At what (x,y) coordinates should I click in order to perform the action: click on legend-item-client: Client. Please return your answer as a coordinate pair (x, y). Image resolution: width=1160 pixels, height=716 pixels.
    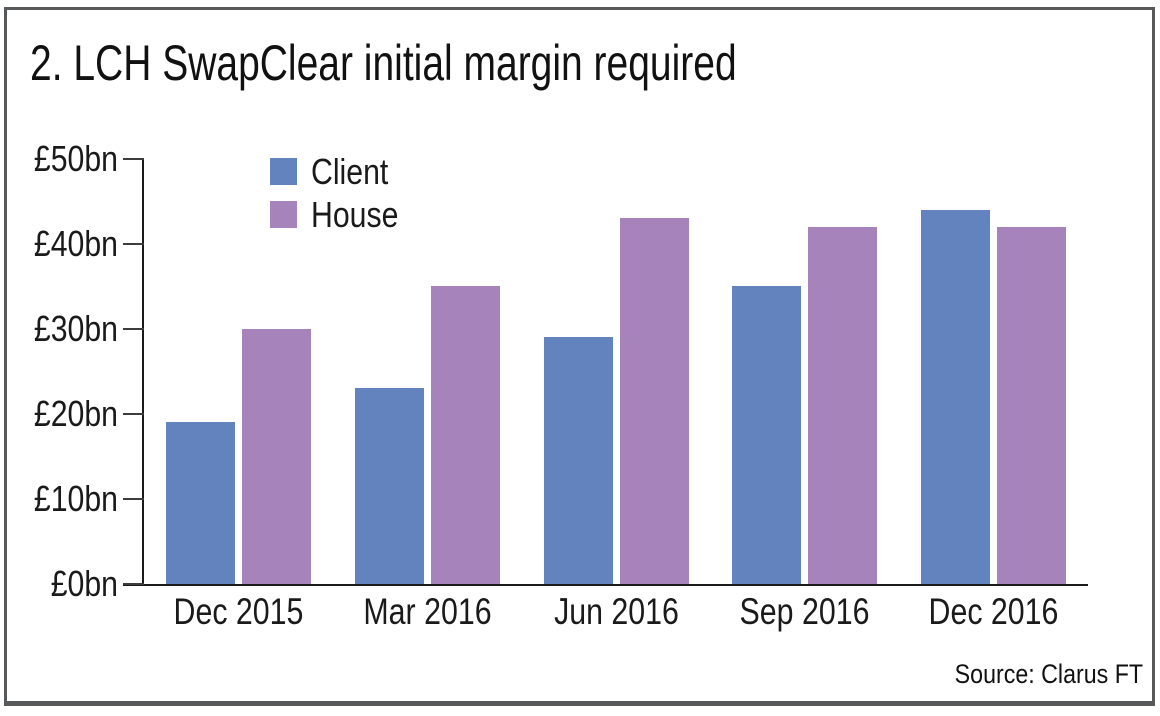
    Looking at the image, I should click on (342, 171).